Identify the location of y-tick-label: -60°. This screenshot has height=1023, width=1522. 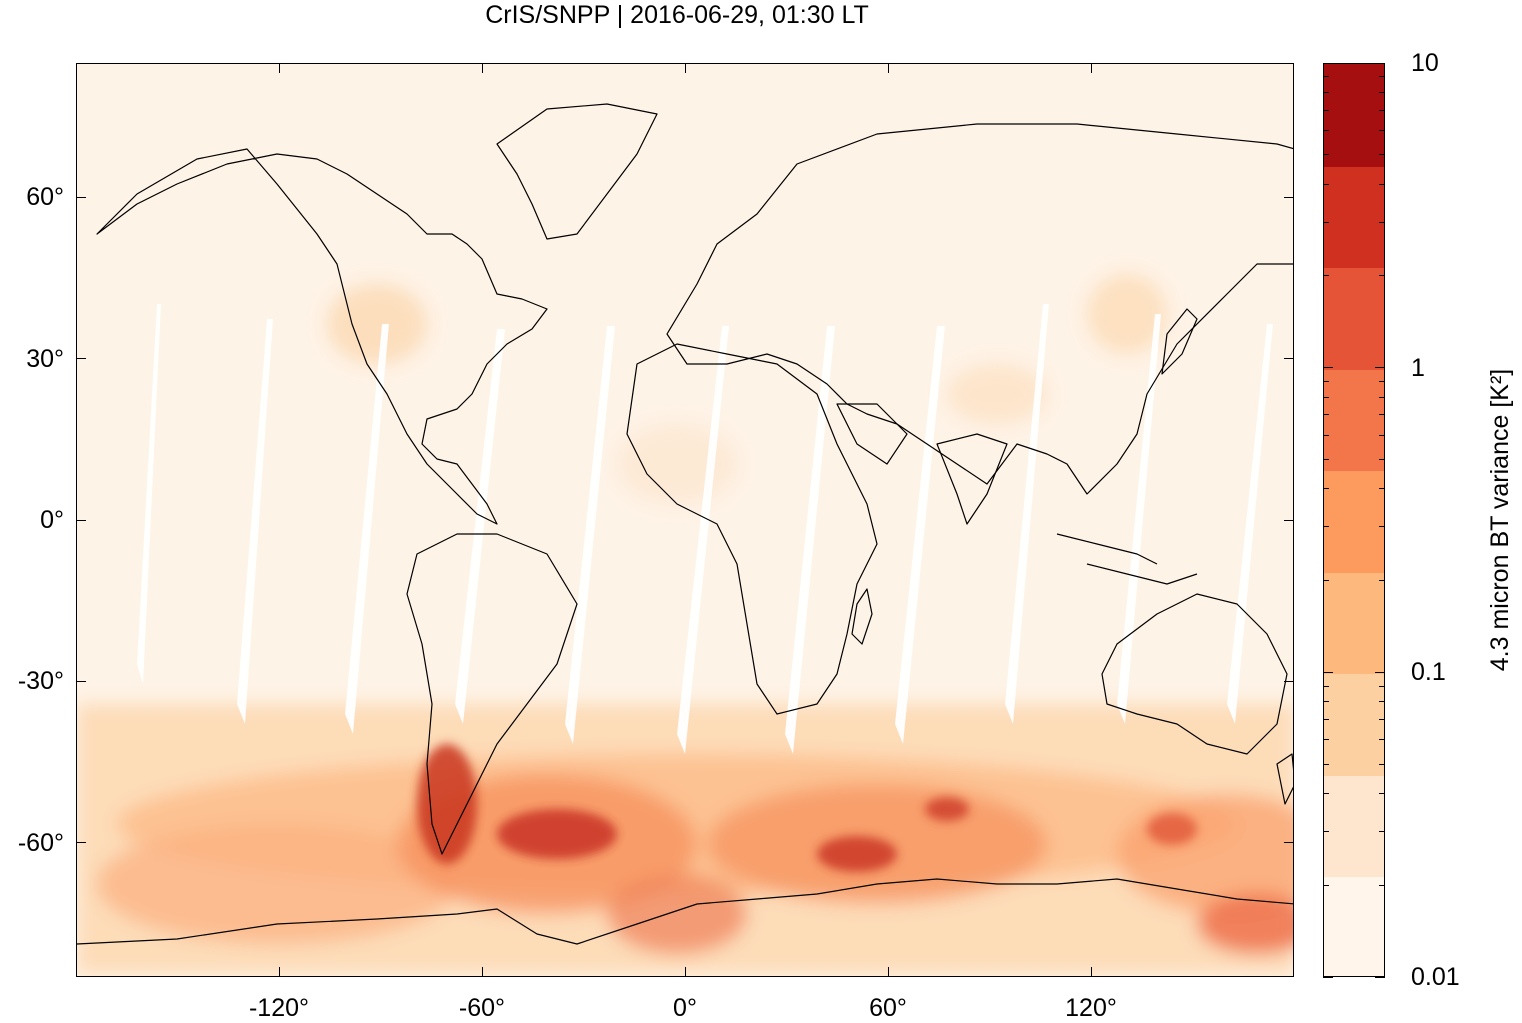
(40, 842).